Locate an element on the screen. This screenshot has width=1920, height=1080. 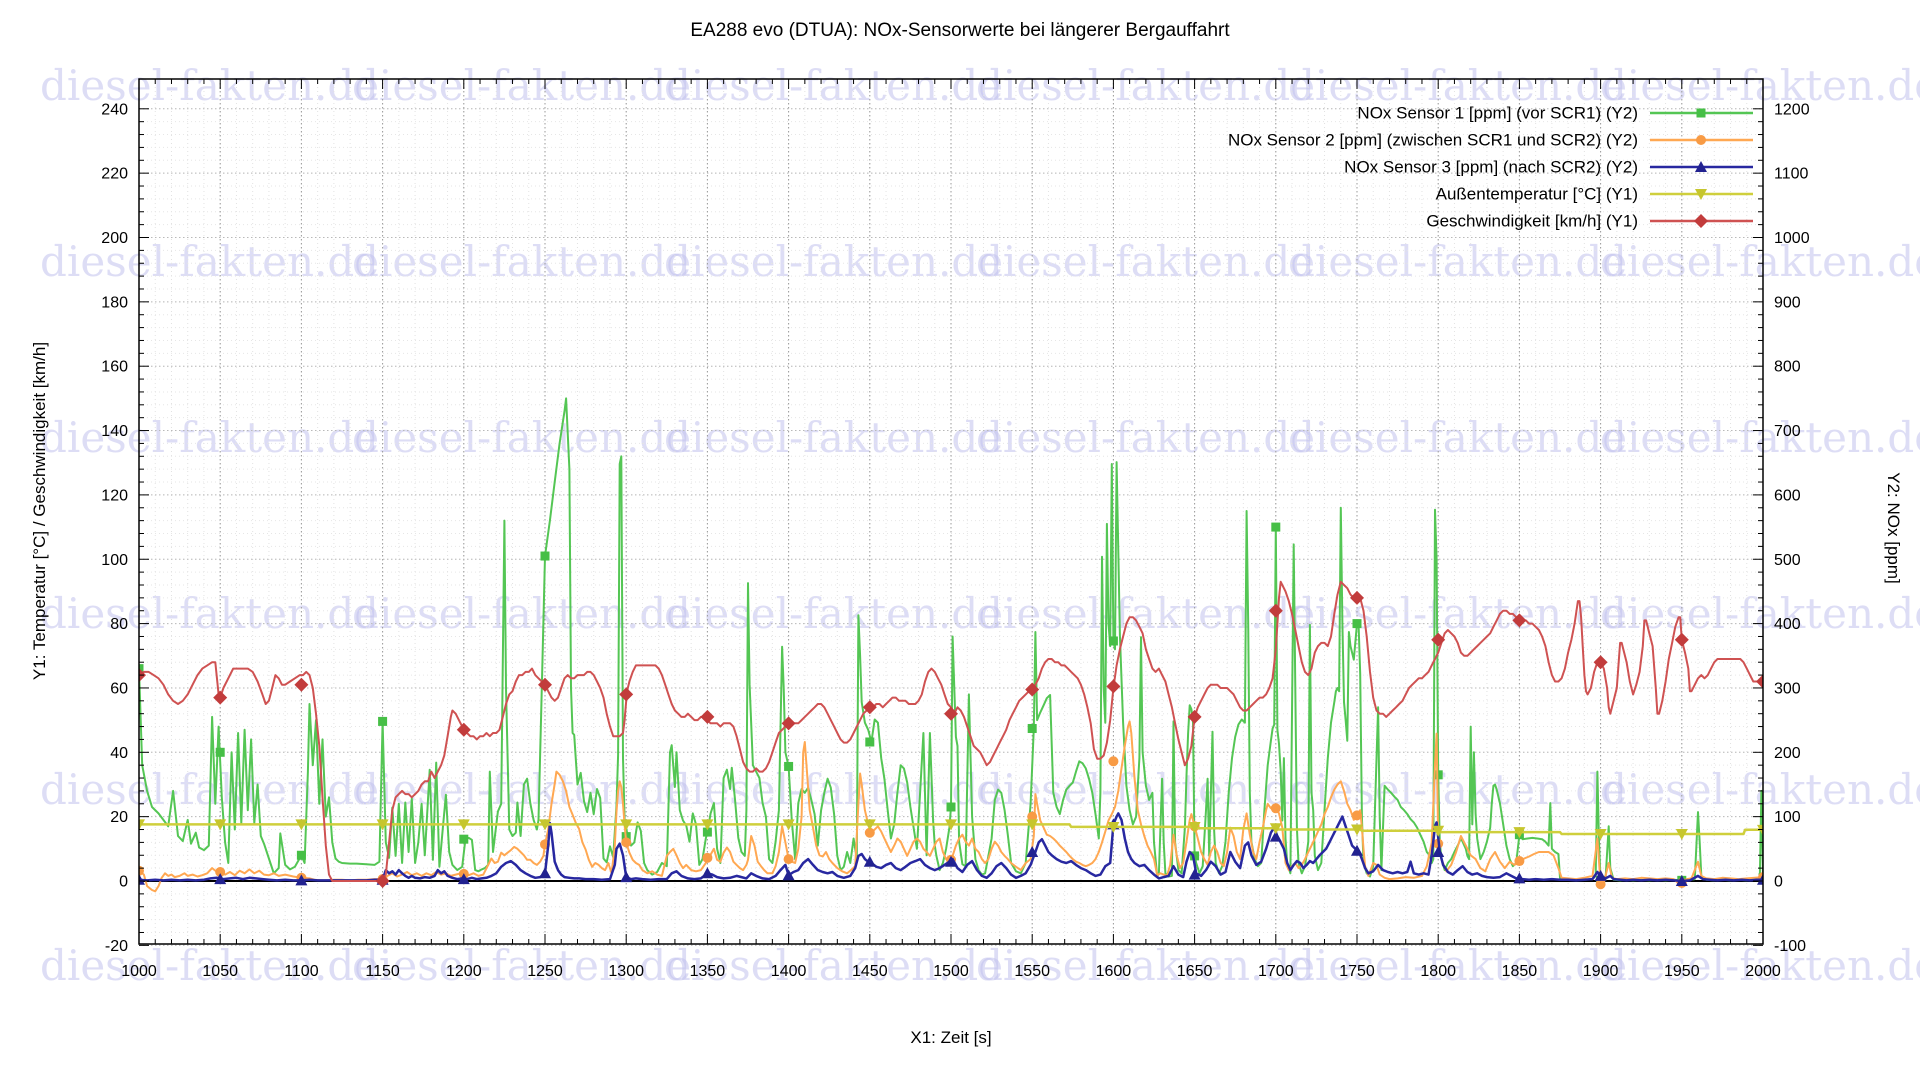
legend-label-nox3: NOx Sensor 3 [ppm] (nach SCR2) (Y2) is located at coordinates (1491, 167).